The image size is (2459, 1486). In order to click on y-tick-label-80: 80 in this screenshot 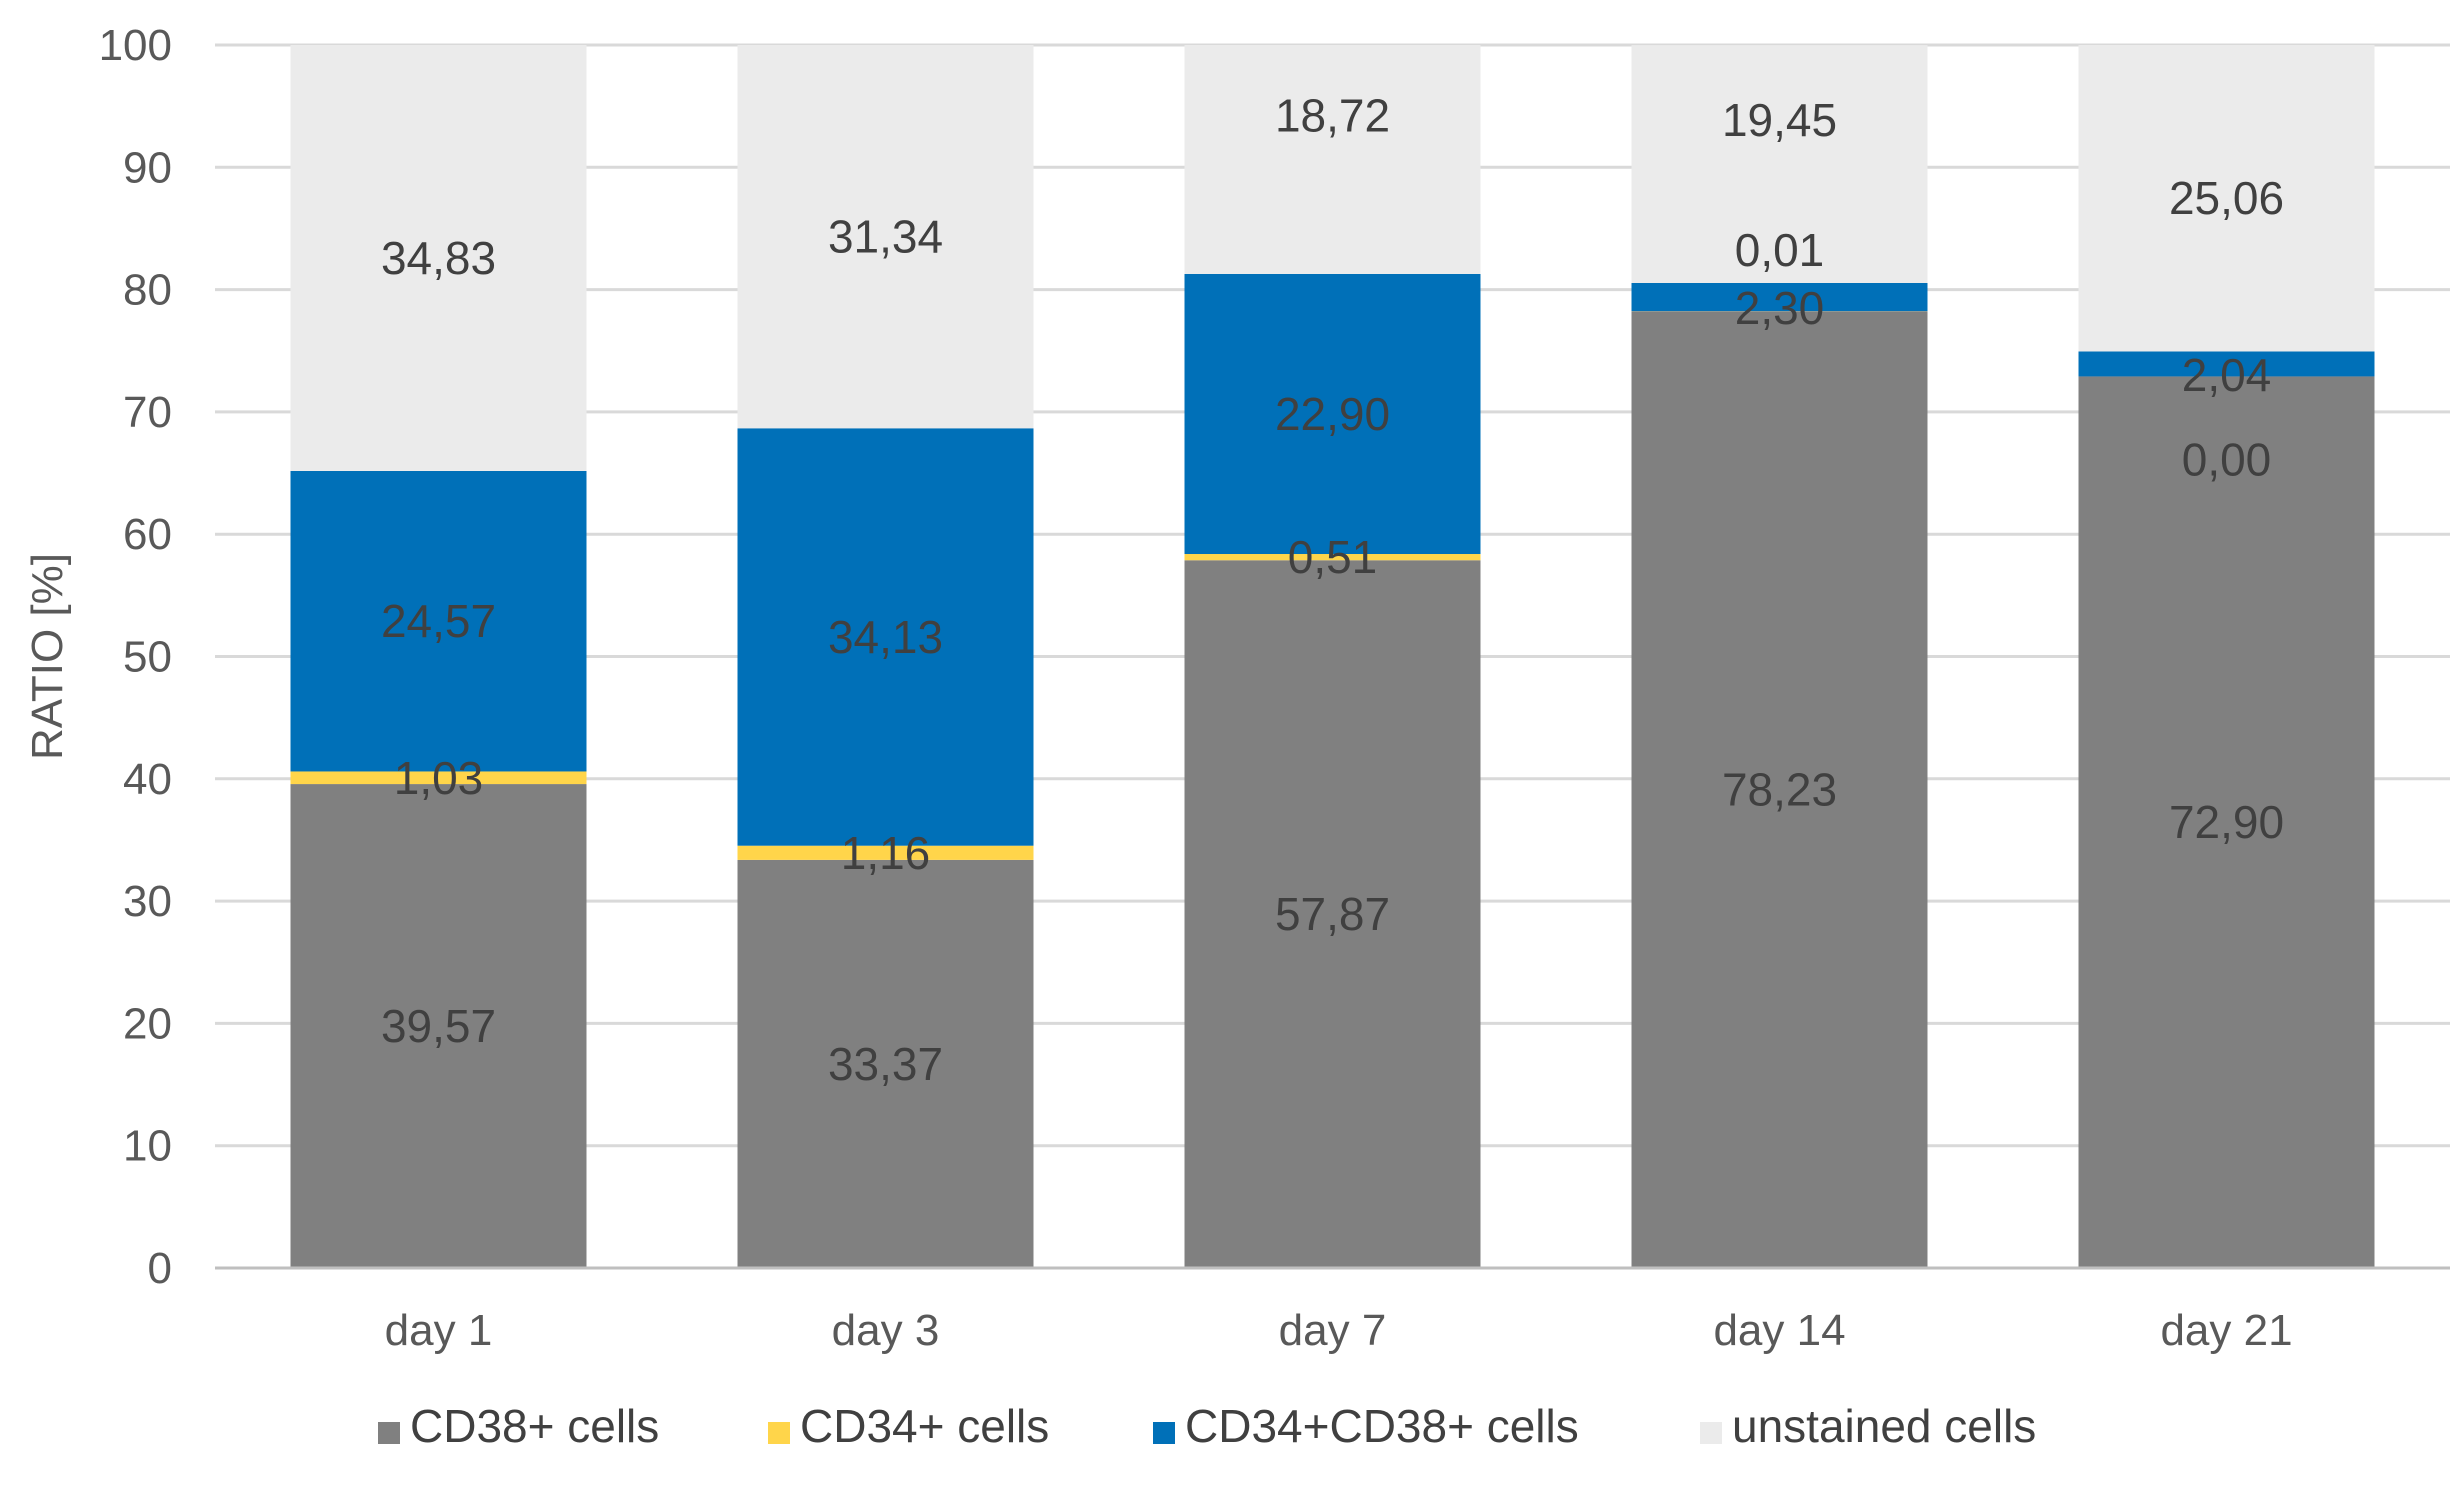, I will do `click(147, 290)`.